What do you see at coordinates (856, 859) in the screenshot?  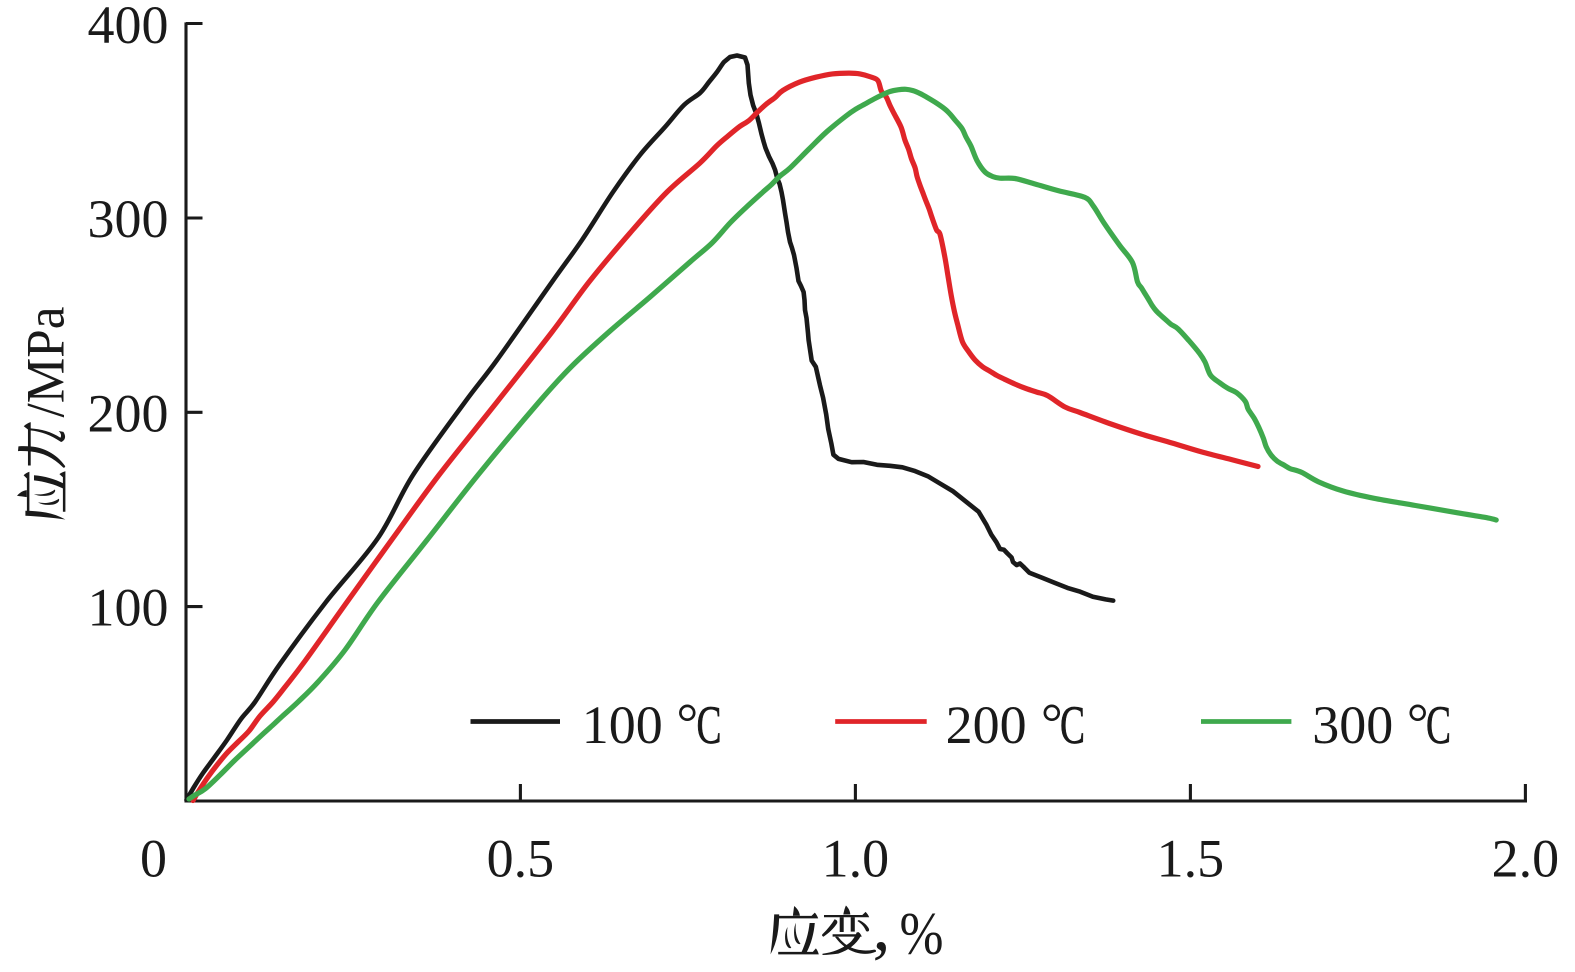 I see `svg-text: 1.0` at bounding box center [856, 859].